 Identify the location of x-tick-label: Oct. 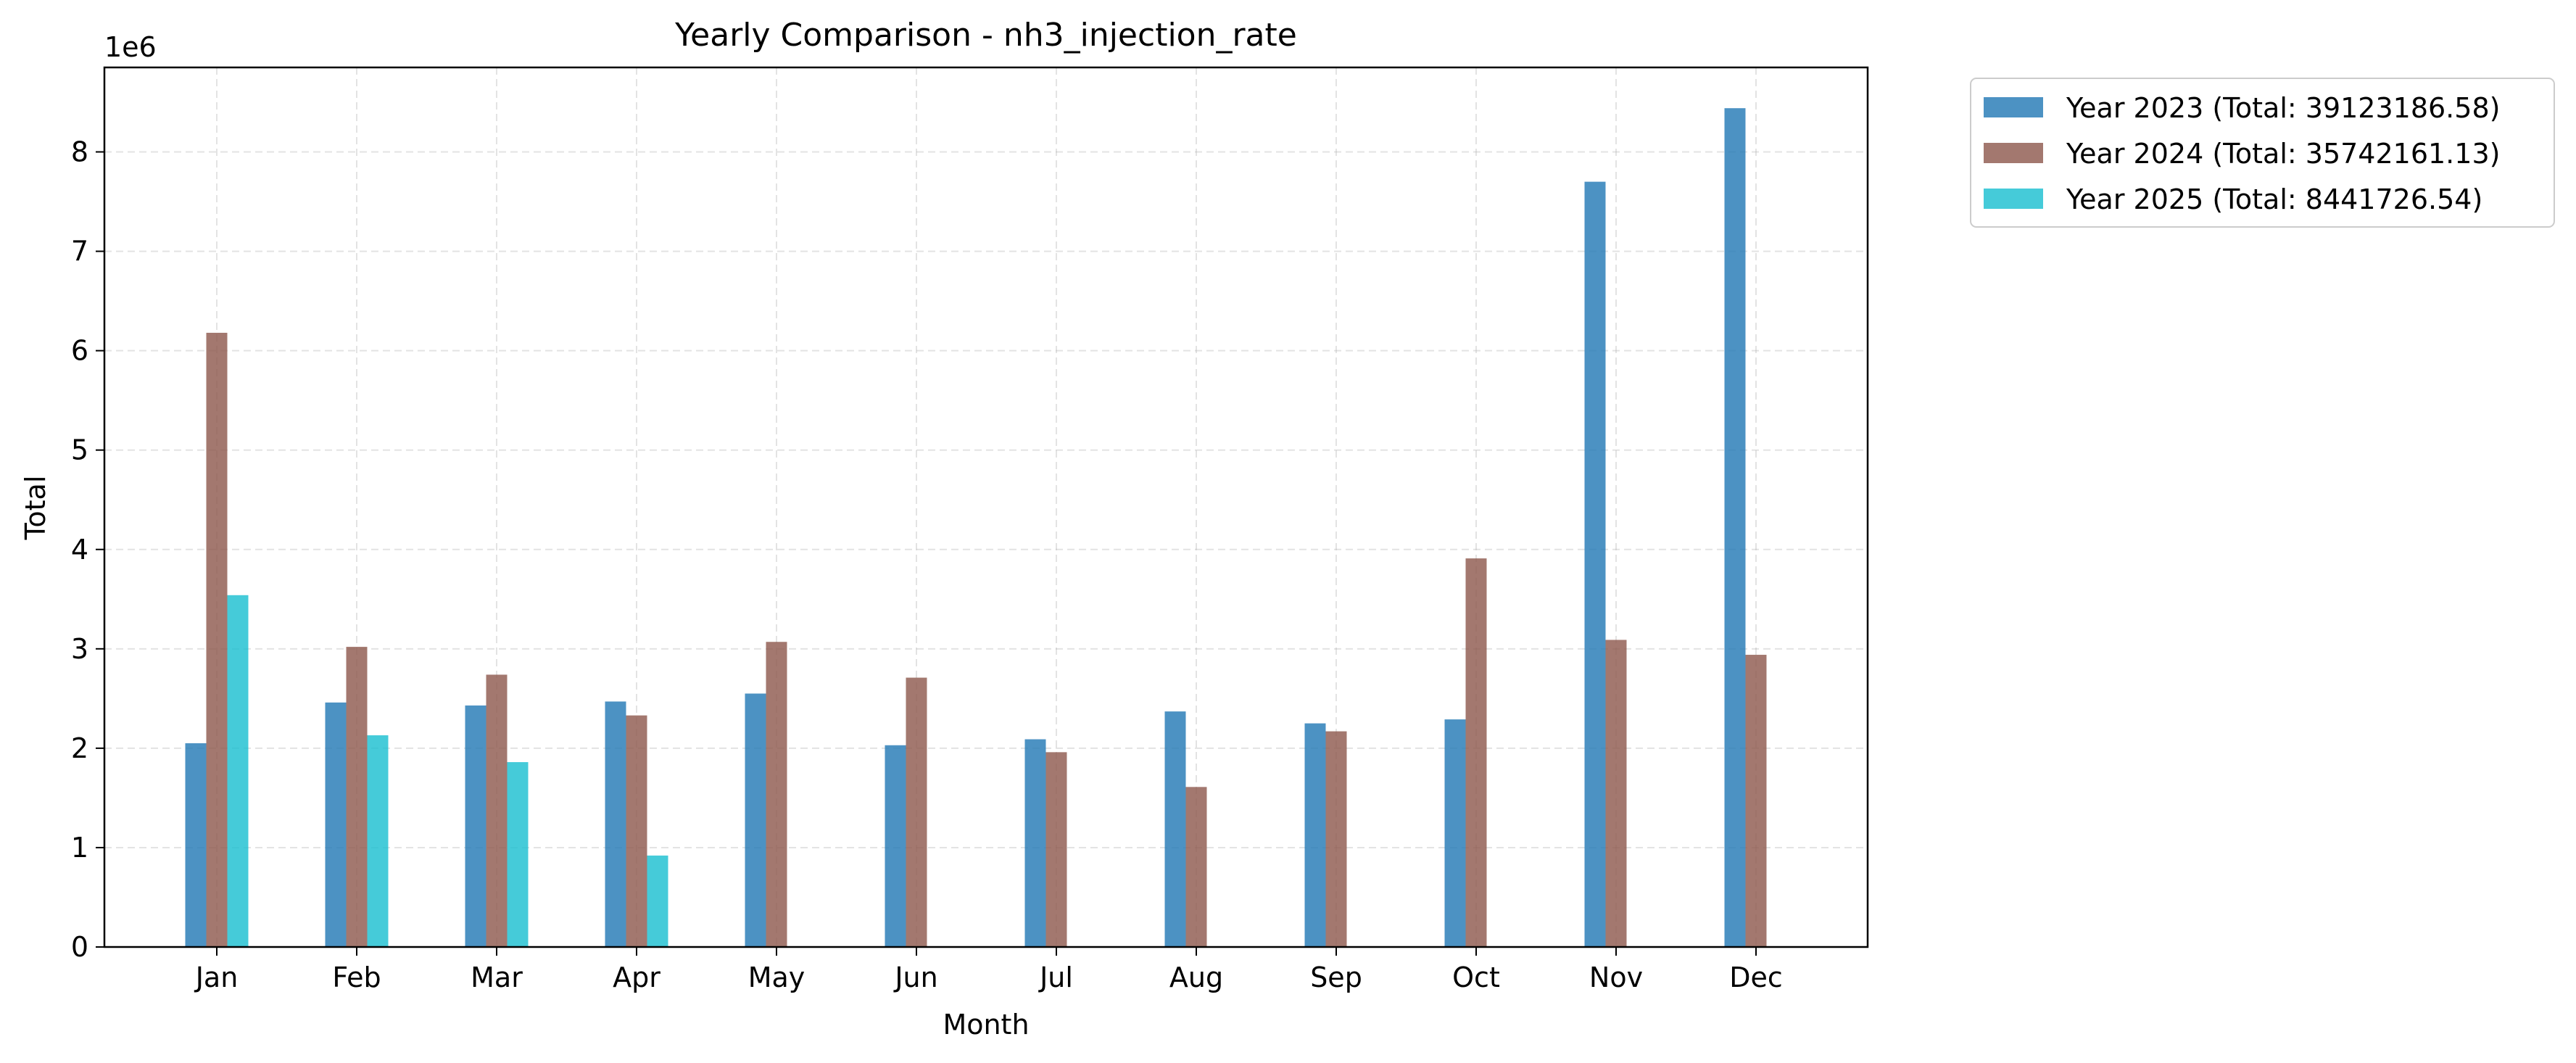
(1476, 977).